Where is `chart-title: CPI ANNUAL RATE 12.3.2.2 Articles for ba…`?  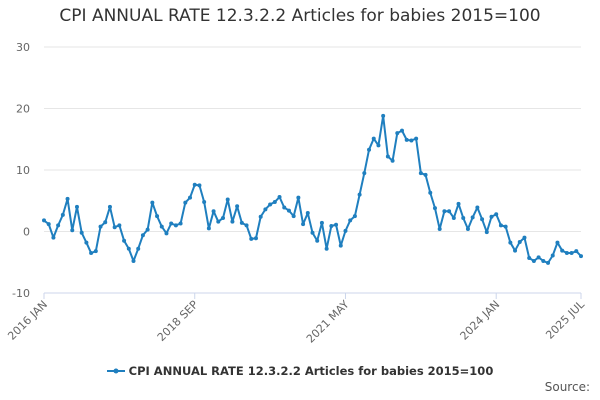 chart-title: CPI ANNUAL RATE 12.3.2.2 Articles for ba… is located at coordinates (300, 16).